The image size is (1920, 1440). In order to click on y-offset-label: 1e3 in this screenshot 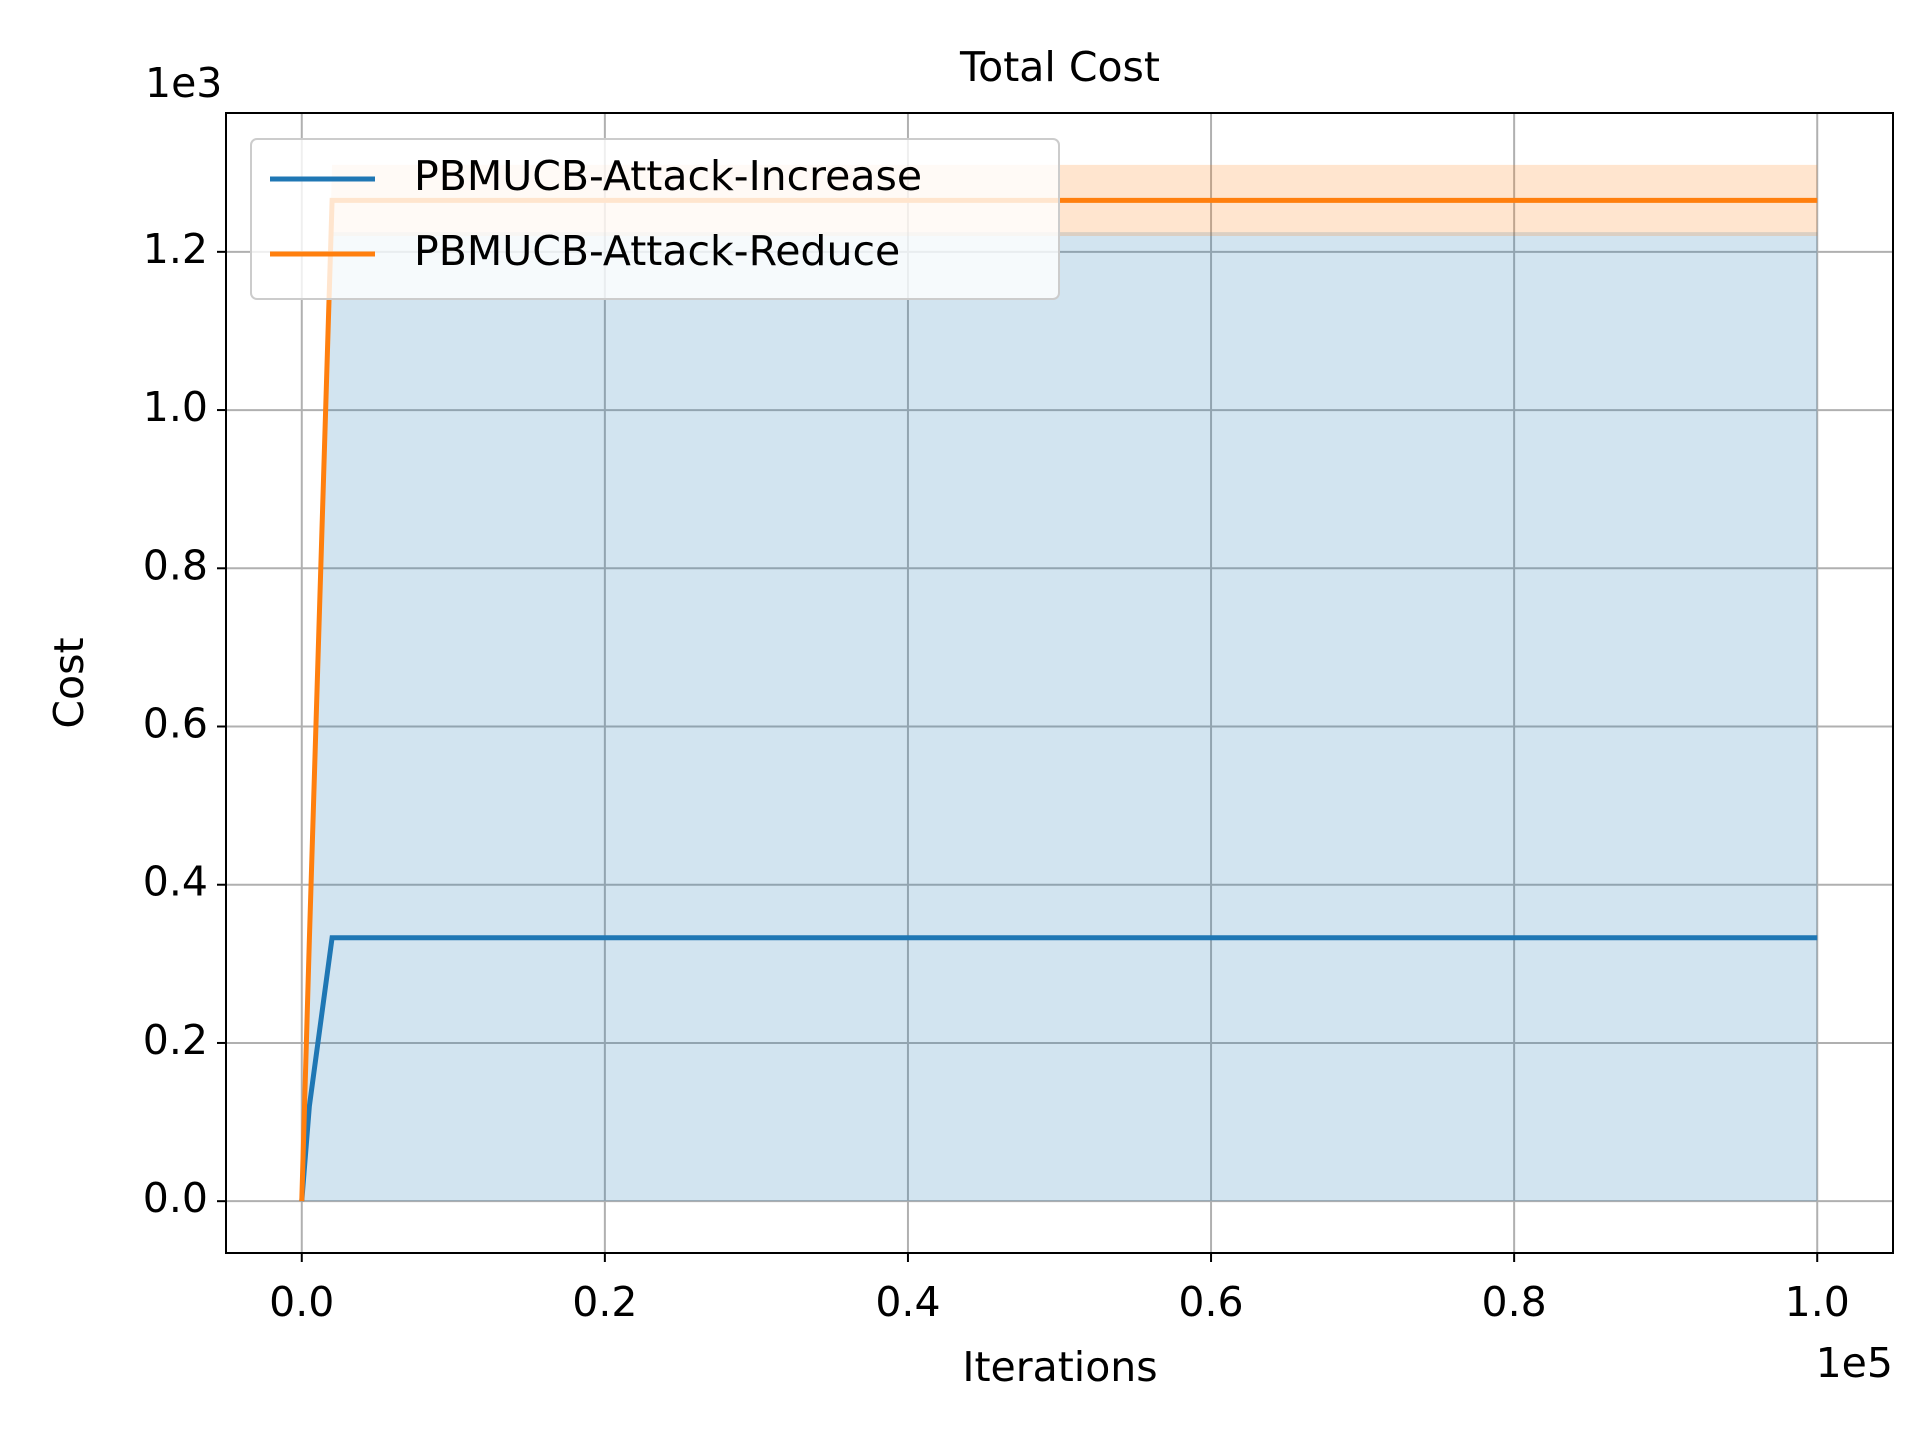, I will do `click(183, 83)`.